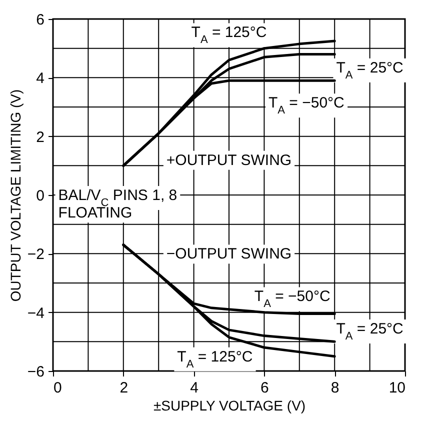 The width and height of the screenshot is (438, 423). What do you see at coordinates (124, 388) in the screenshot?
I see `x-tick-label: 2` at bounding box center [124, 388].